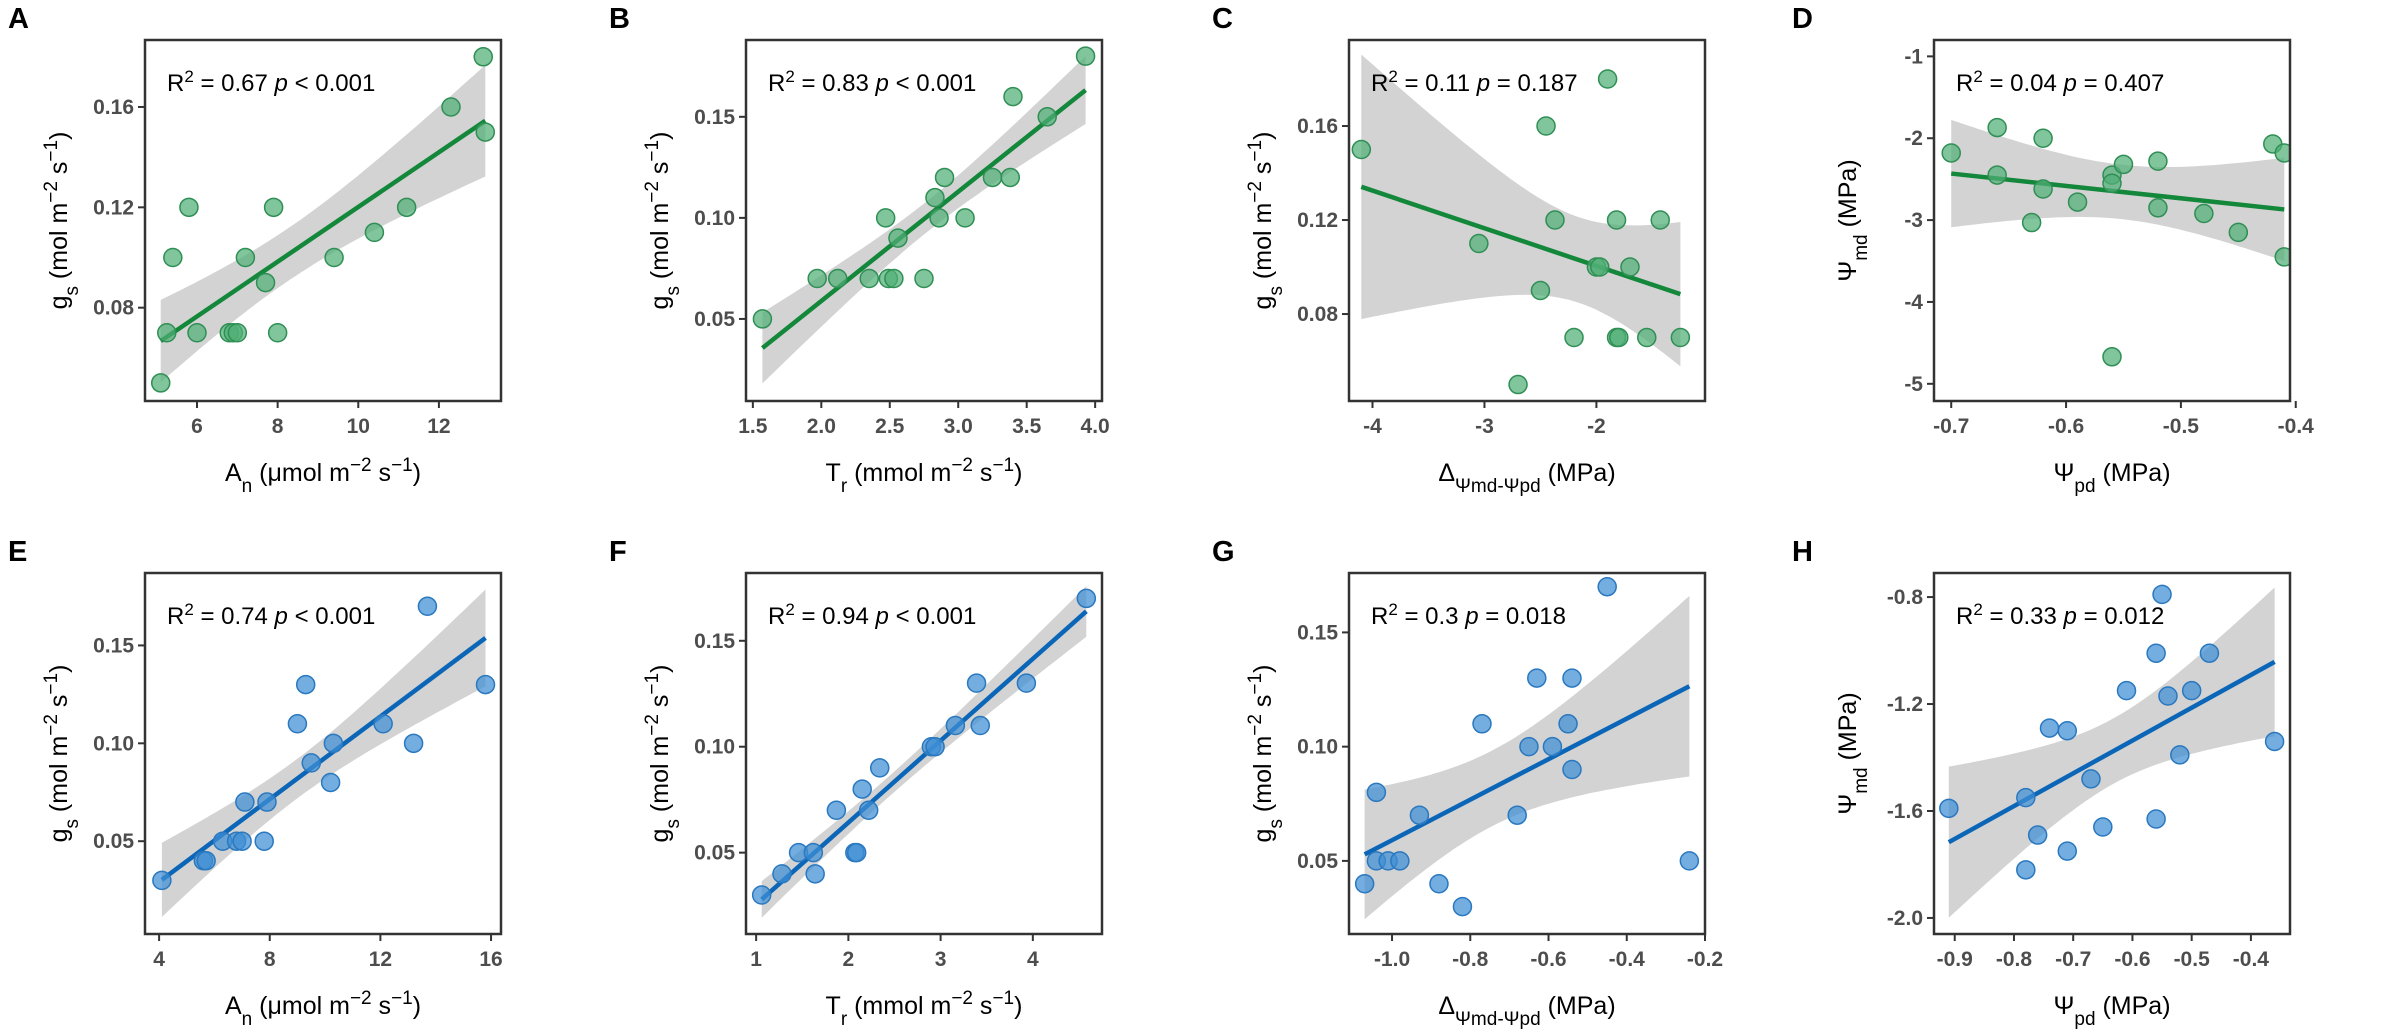  What do you see at coordinates (932, 83) in the screenshot?
I see `annotation-part: < 0.001` at bounding box center [932, 83].